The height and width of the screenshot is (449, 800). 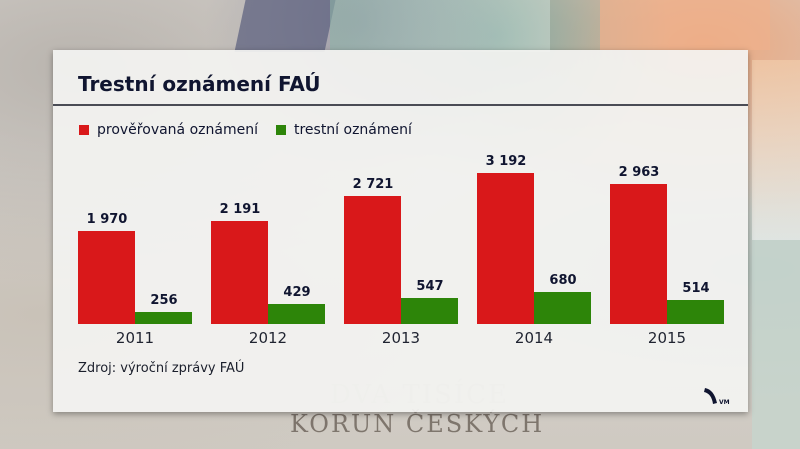 What do you see at coordinates (352, 130) in the screenshot?
I see `legend-label: trestní oznámení` at bounding box center [352, 130].